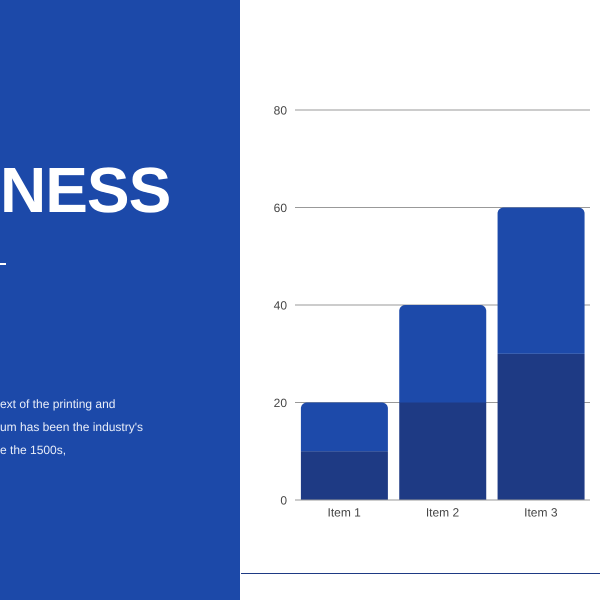 This screenshot has height=600, width=600. I want to click on text: e the 1500s,, so click(34, 450).